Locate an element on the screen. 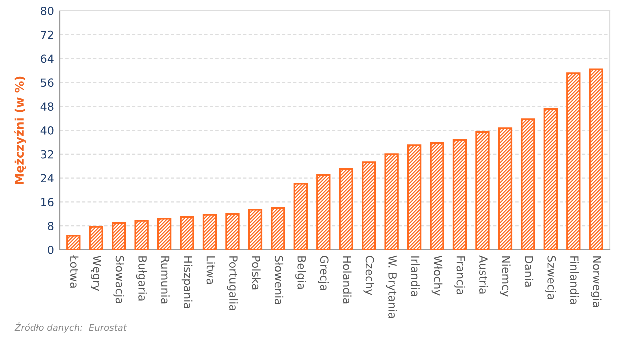 This screenshot has height=337, width=620. y-tick-label: 0 is located at coordinates (51, 250).